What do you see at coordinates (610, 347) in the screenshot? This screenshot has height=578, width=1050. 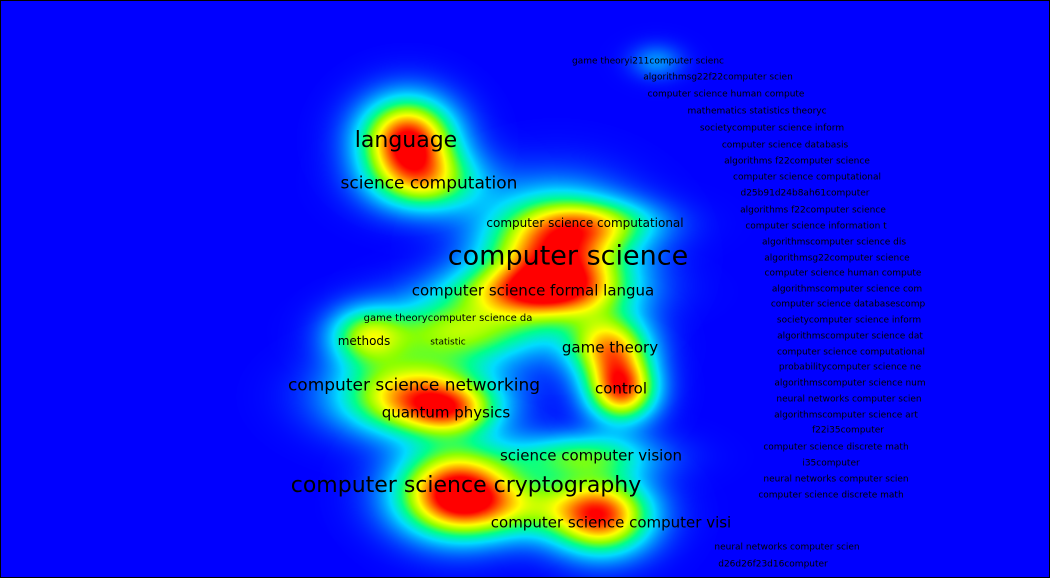 I see `term-game-theory: game theory` at bounding box center [610, 347].